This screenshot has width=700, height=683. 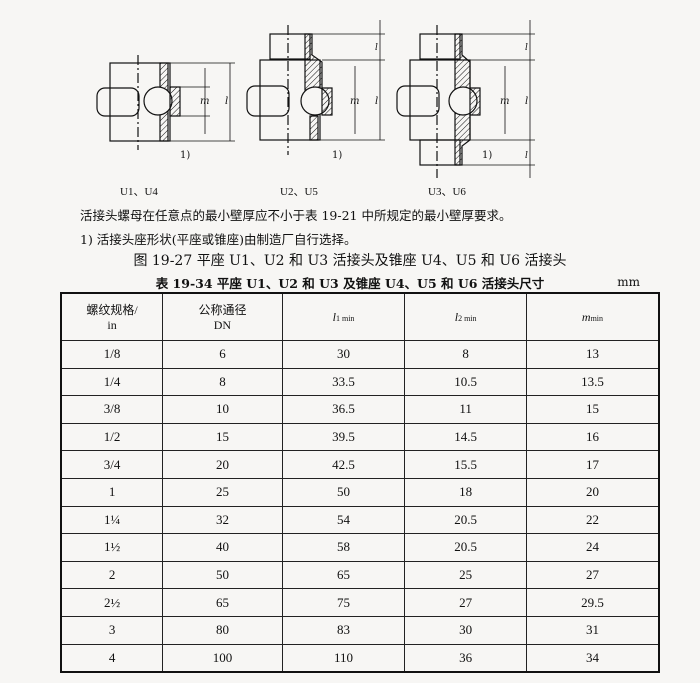 I want to click on table-row: 1/2 15 39.5 14.5 16, so click(x=360, y=437).